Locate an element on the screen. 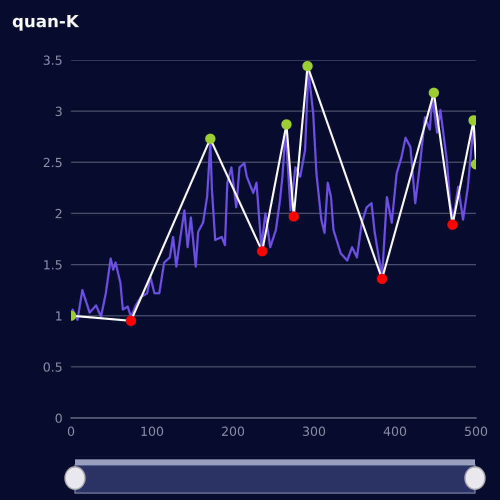  chart-title: quan-K is located at coordinates (46, 22).